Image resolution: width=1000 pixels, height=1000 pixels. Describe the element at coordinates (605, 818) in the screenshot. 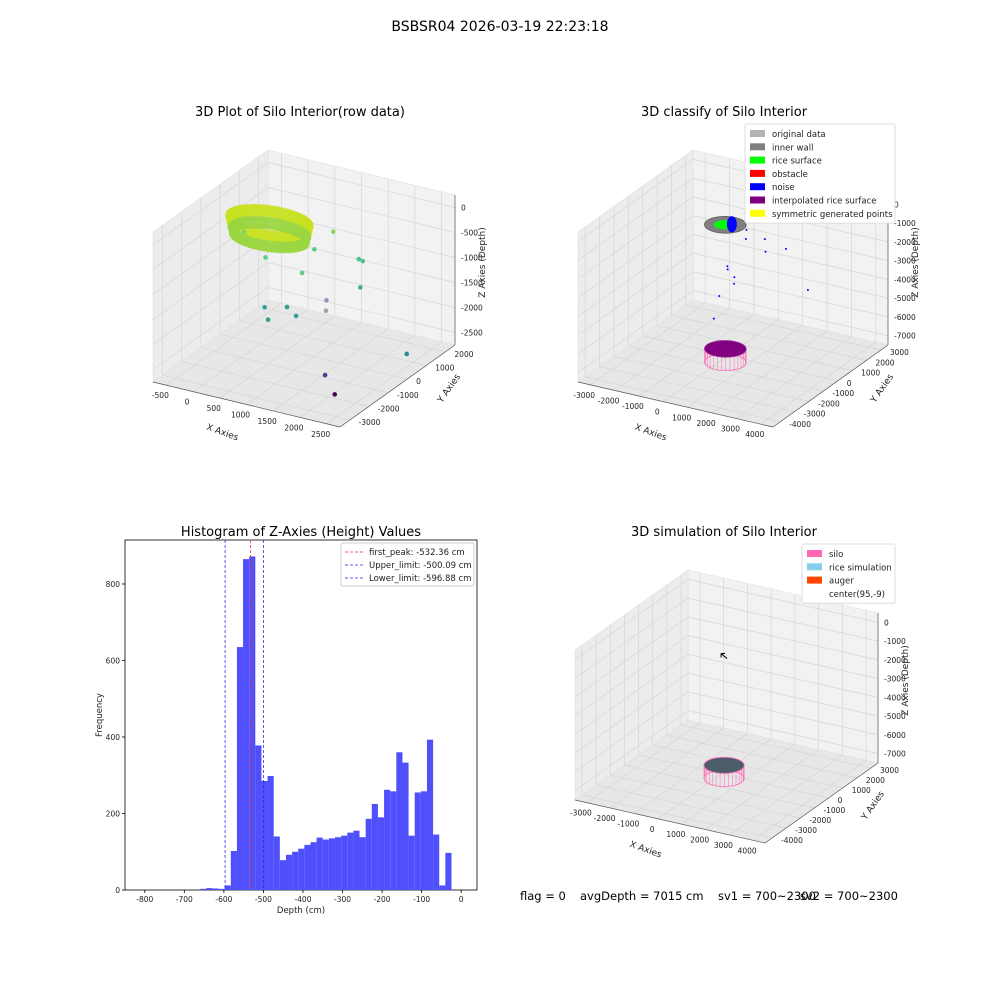

I see `x-tick-label: -2000` at that location.